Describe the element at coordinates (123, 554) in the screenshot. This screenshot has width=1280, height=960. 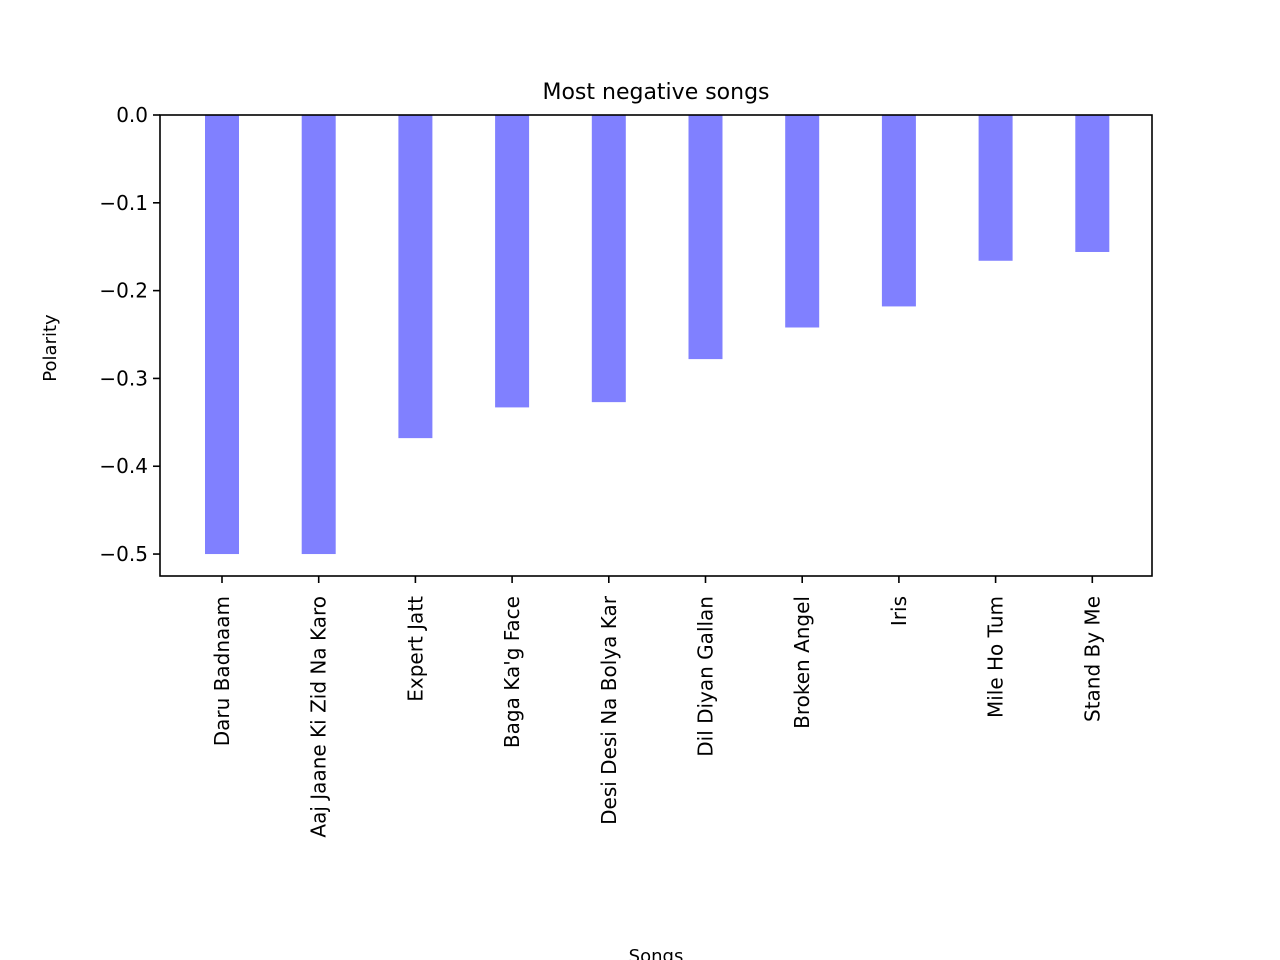
I see `y-tick-label: −0.5` at that location.